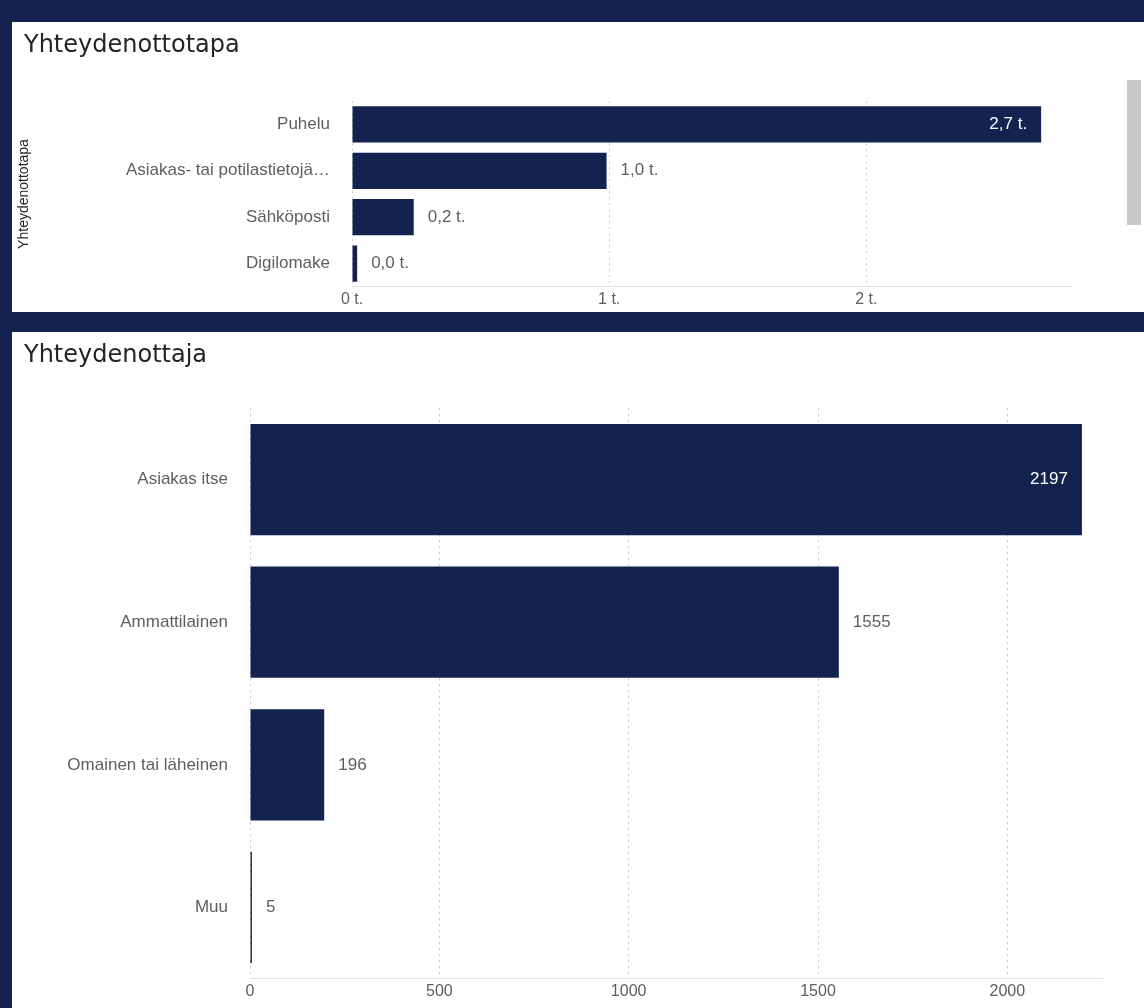  What do you see at coordinates (287, 216) in the screenshot?
I see `y-tick-label: Sähköposti` at bounding box center [287, 216].